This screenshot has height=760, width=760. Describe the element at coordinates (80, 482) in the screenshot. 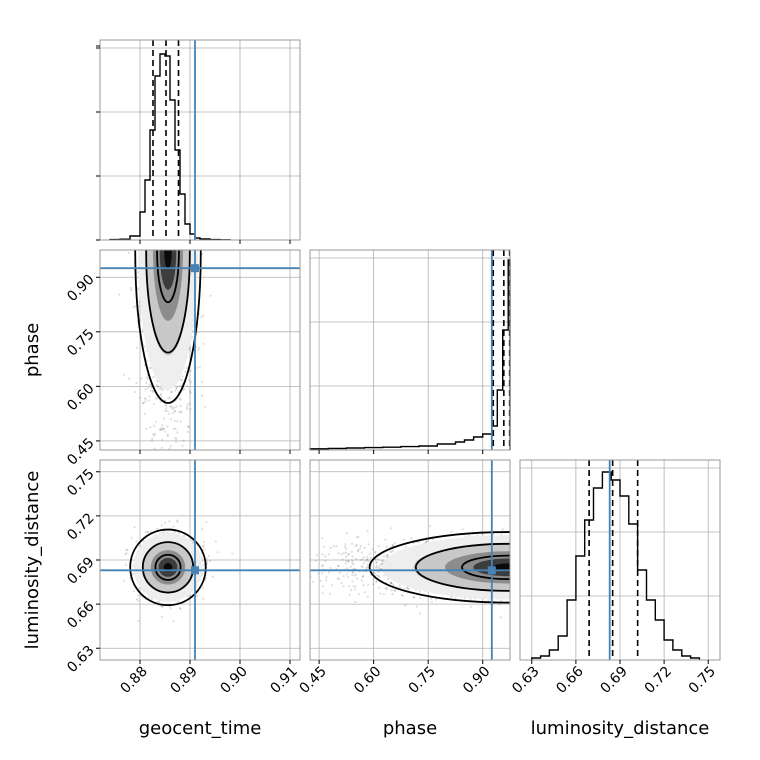

I see `y-tick-label: 0.75` at that location.